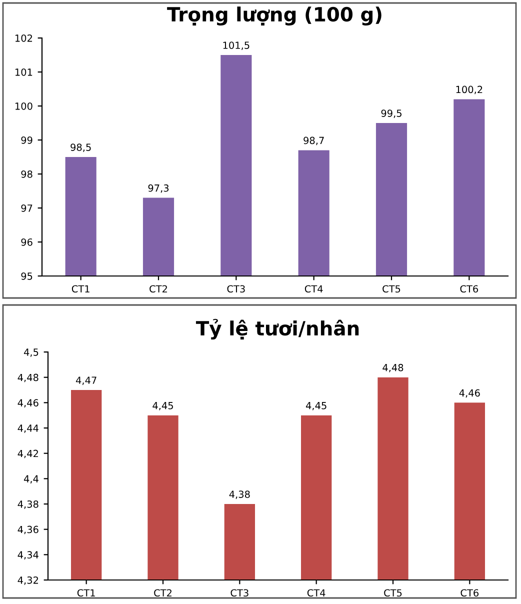  I want to click on y-tick-label: 4,32, so click(28, 580).